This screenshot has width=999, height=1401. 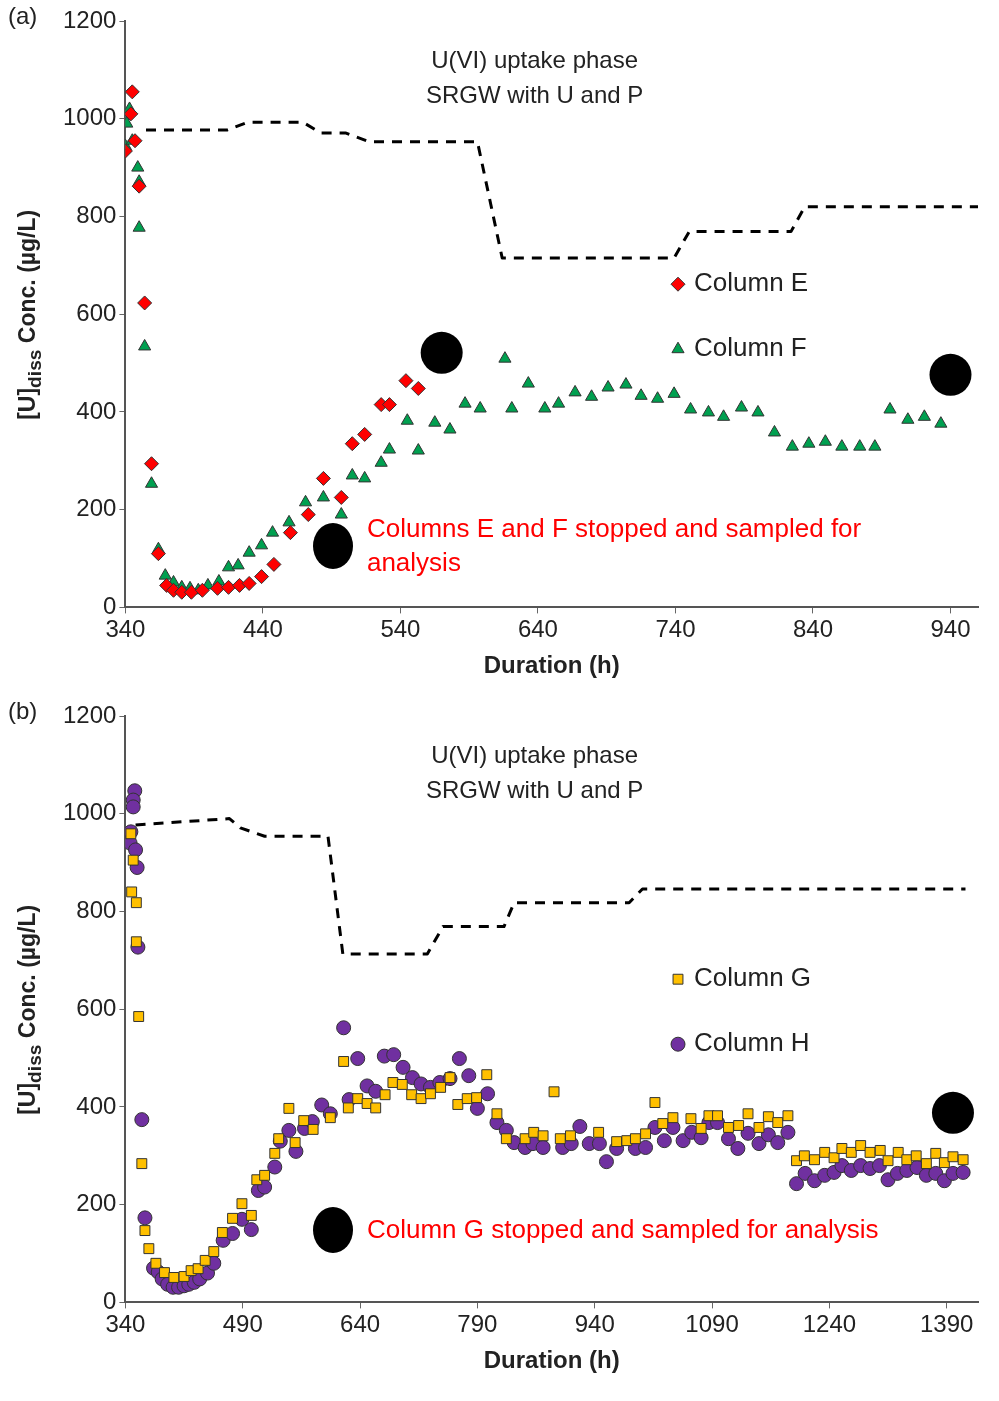 I want to click on x-tick-label: 1390, so click(x=947, y=1324).